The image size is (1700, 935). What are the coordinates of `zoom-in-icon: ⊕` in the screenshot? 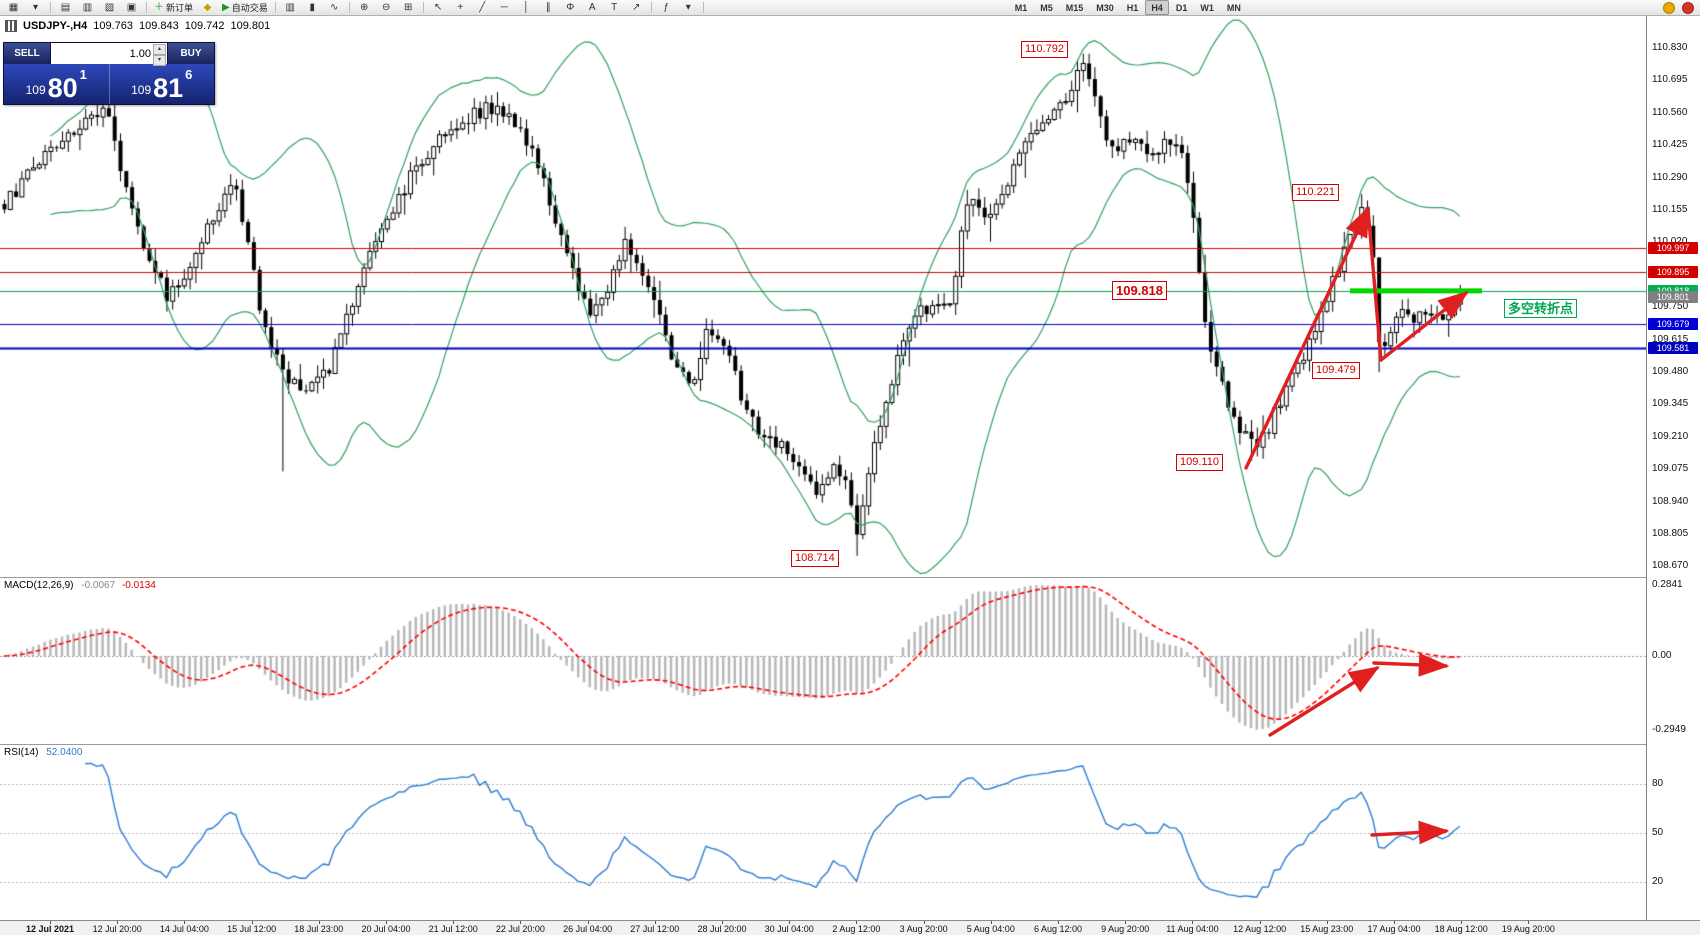 It's located at (364, 7).